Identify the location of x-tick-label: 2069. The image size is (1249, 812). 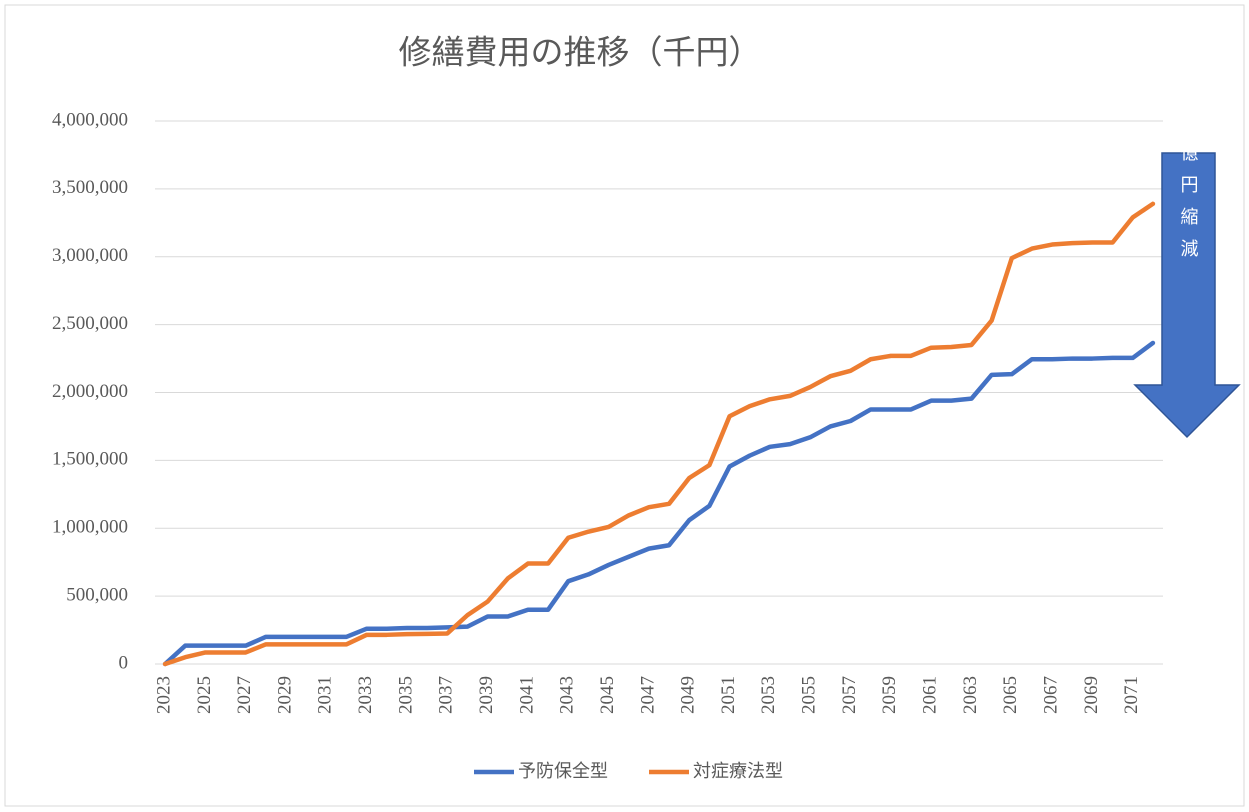
(1091, 695).